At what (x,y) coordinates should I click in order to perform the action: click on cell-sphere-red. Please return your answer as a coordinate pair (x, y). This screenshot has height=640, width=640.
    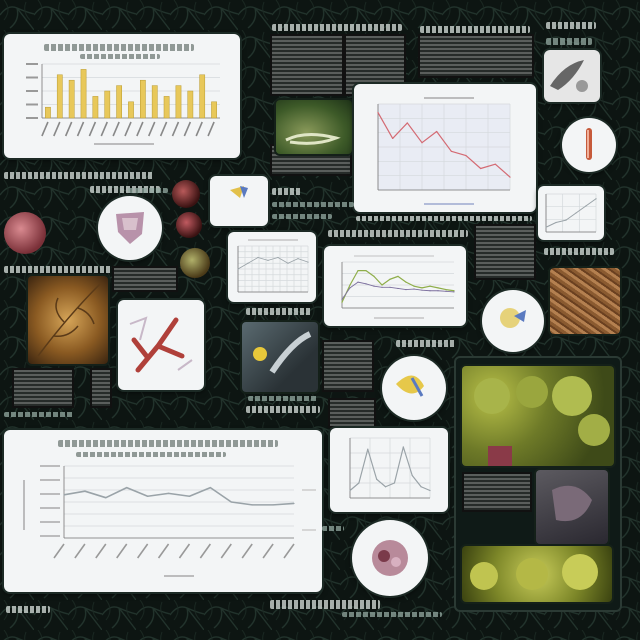
    Looking at the image, I should click on (25, 233).